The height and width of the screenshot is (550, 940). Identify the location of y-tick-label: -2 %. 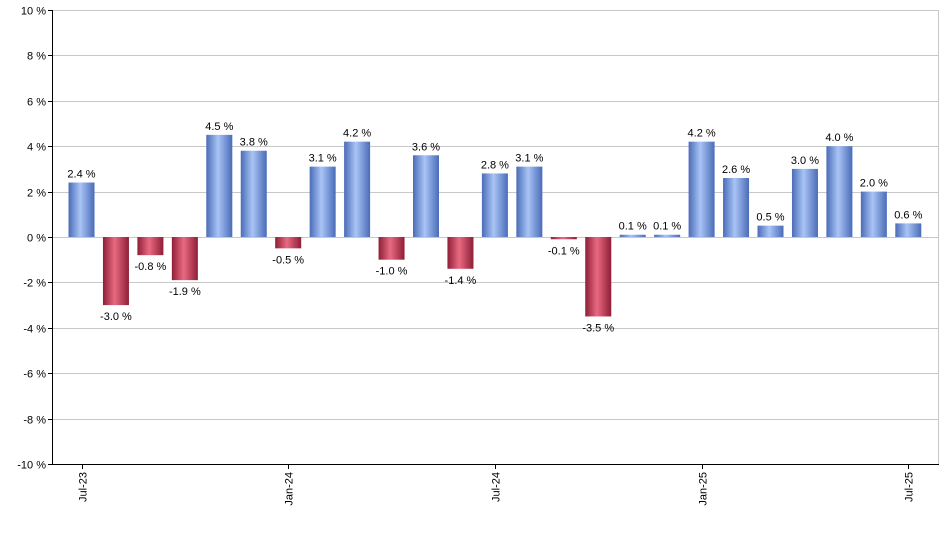
(34, 284).